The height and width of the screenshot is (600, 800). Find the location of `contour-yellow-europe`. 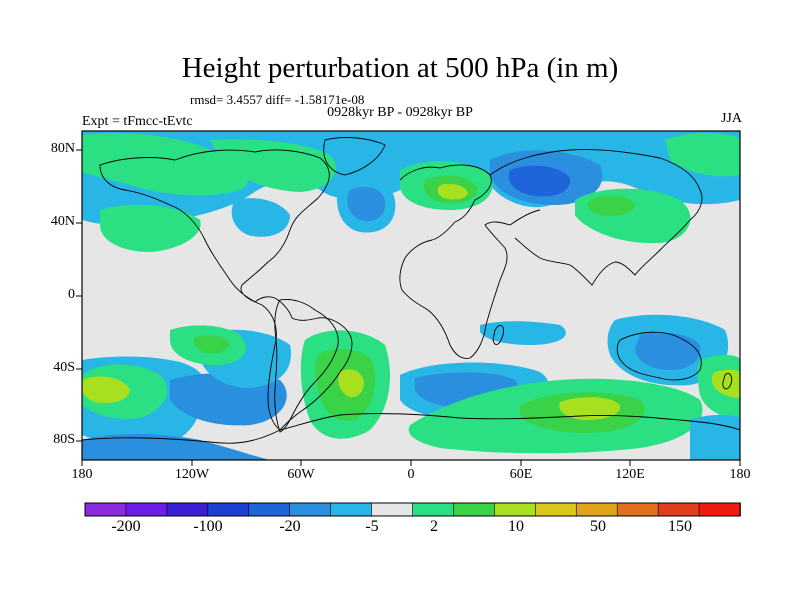

contour-yellow-europe is located at coordinates (452, 191).